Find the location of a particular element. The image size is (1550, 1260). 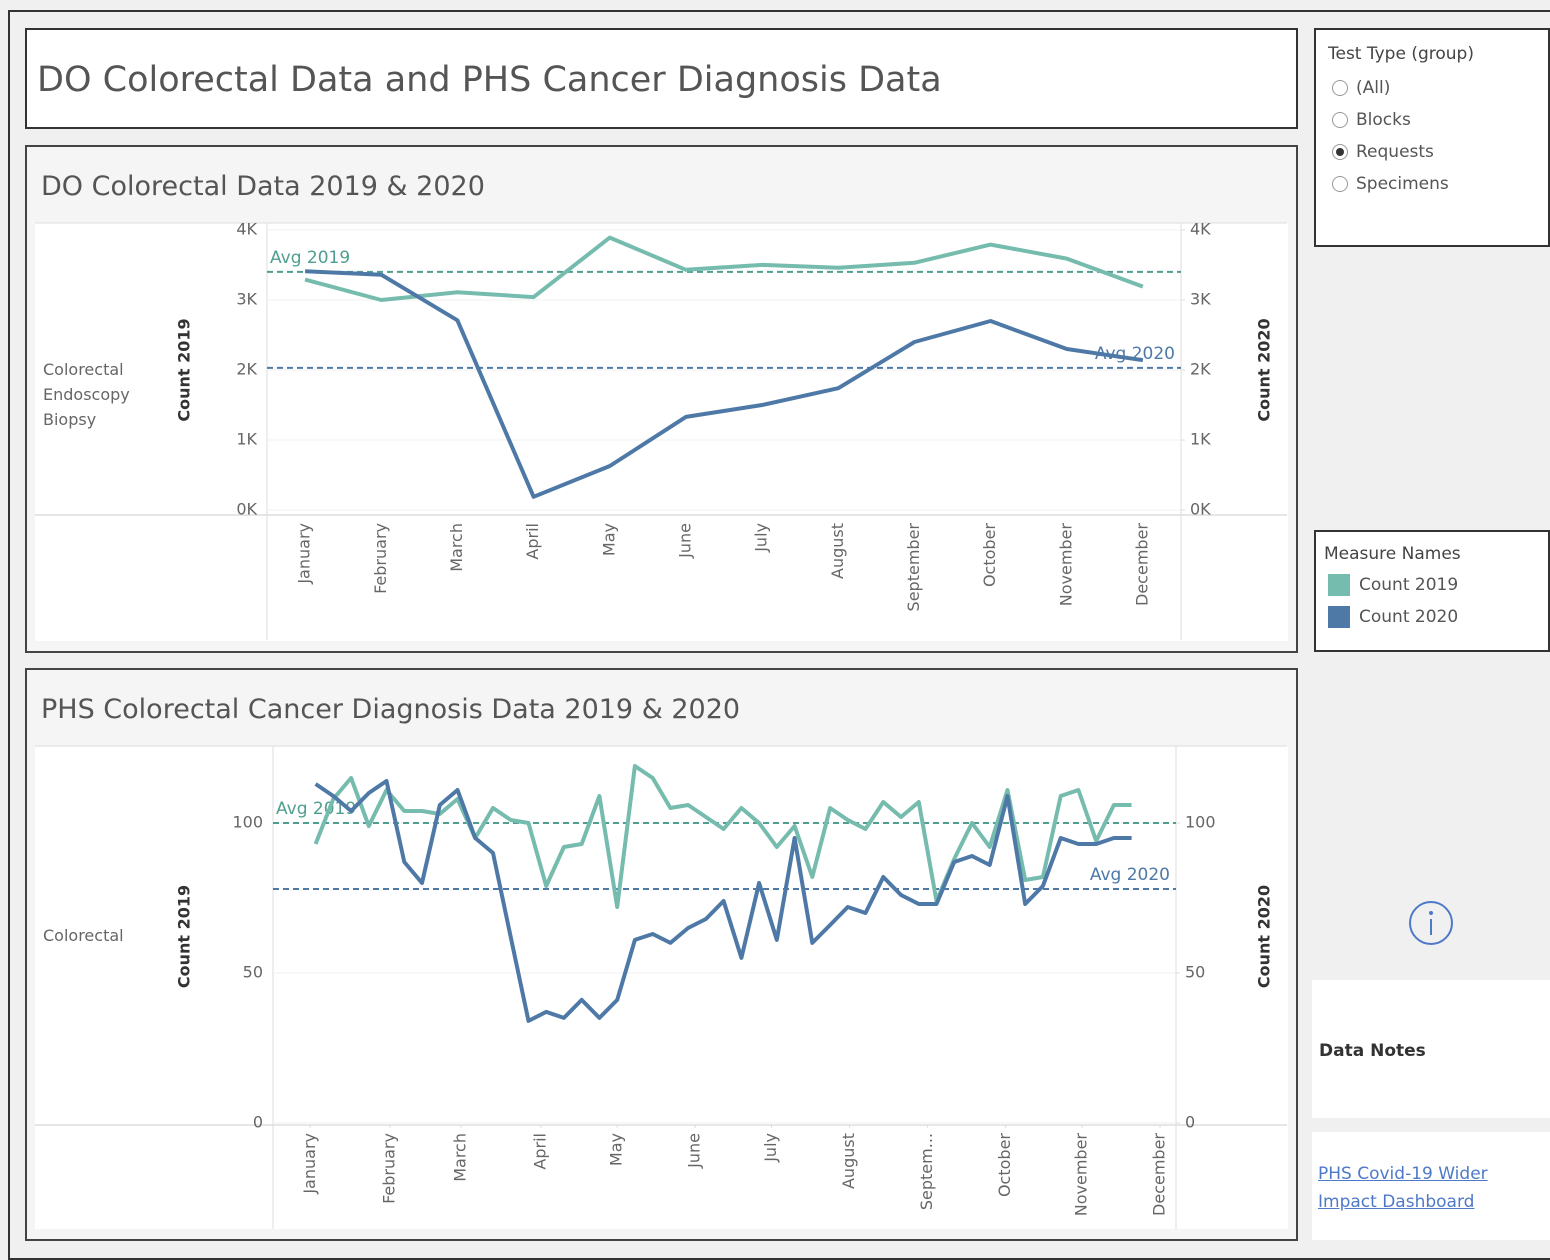

y-tick-label: 50 is located at coordinates (253, 971).